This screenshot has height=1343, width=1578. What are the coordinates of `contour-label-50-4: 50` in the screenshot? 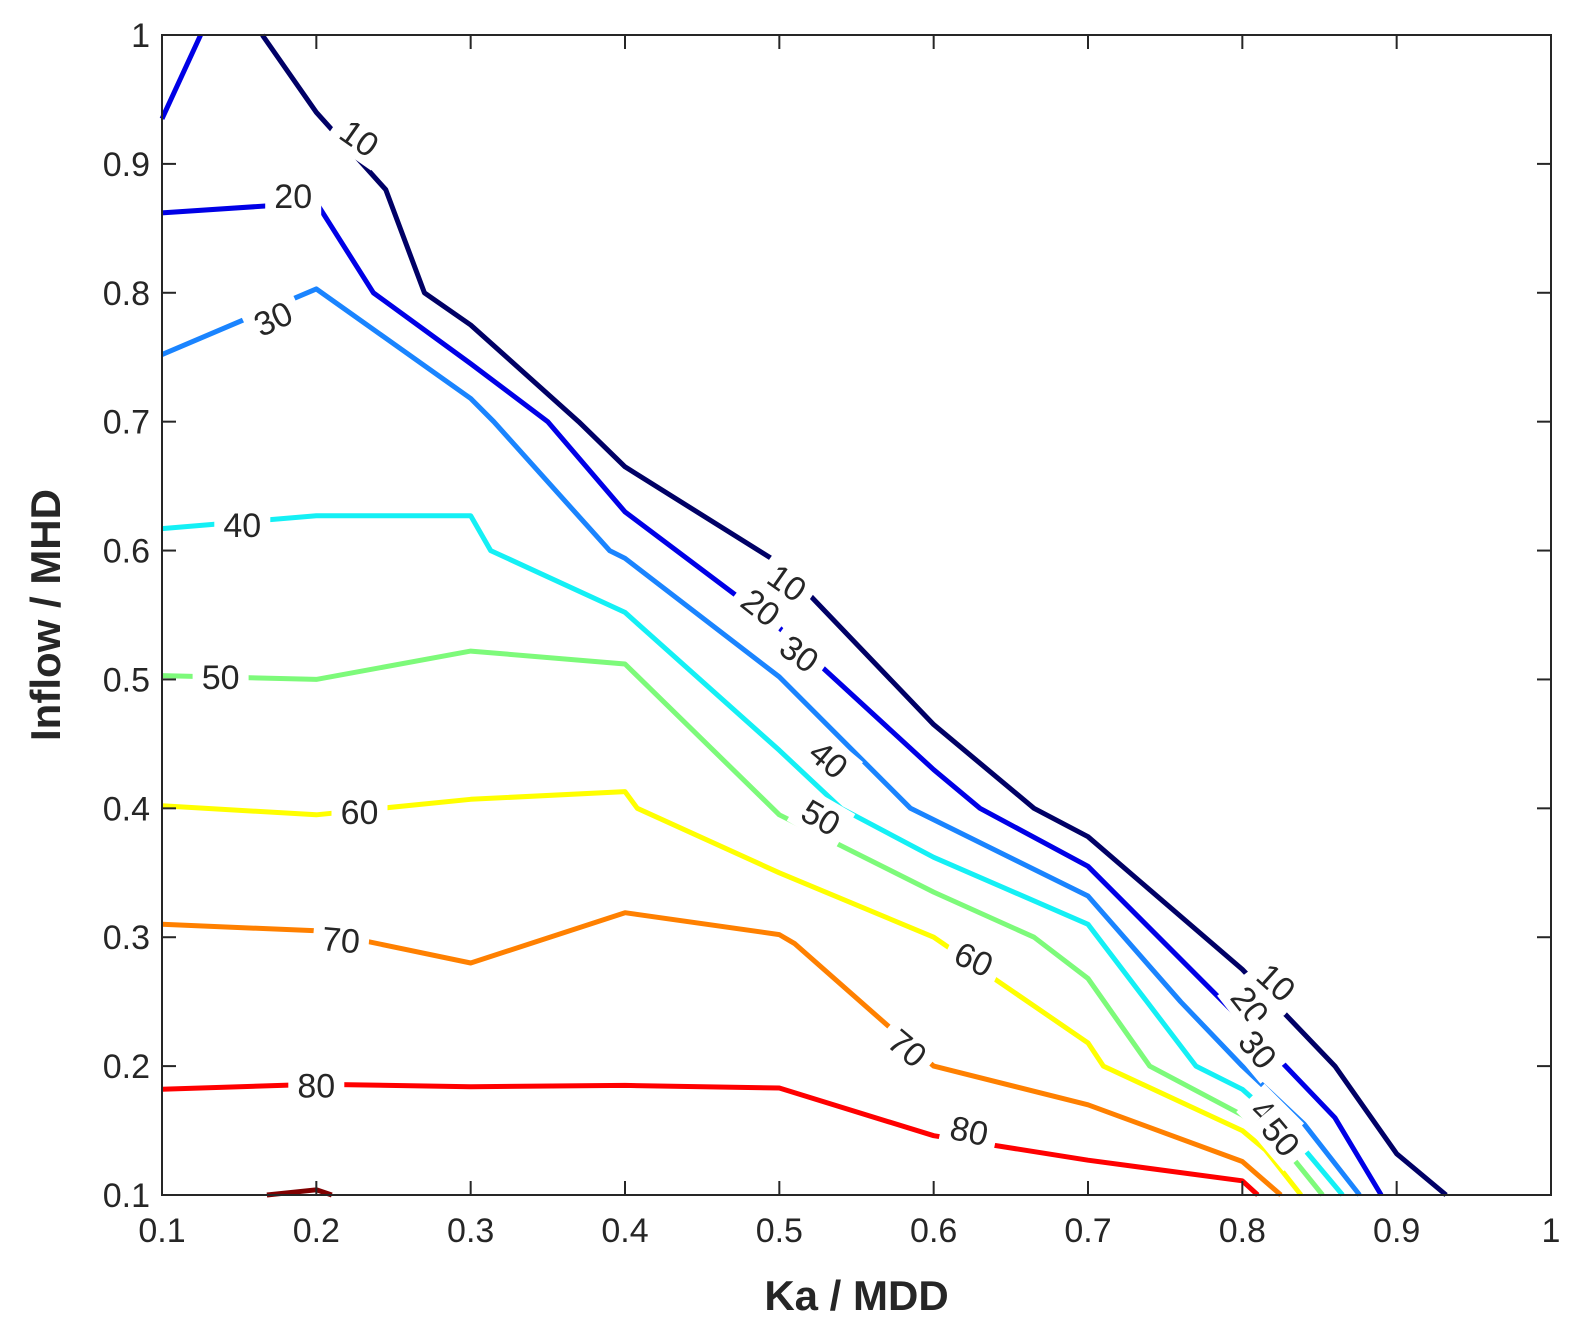 It's located at (220, 676).